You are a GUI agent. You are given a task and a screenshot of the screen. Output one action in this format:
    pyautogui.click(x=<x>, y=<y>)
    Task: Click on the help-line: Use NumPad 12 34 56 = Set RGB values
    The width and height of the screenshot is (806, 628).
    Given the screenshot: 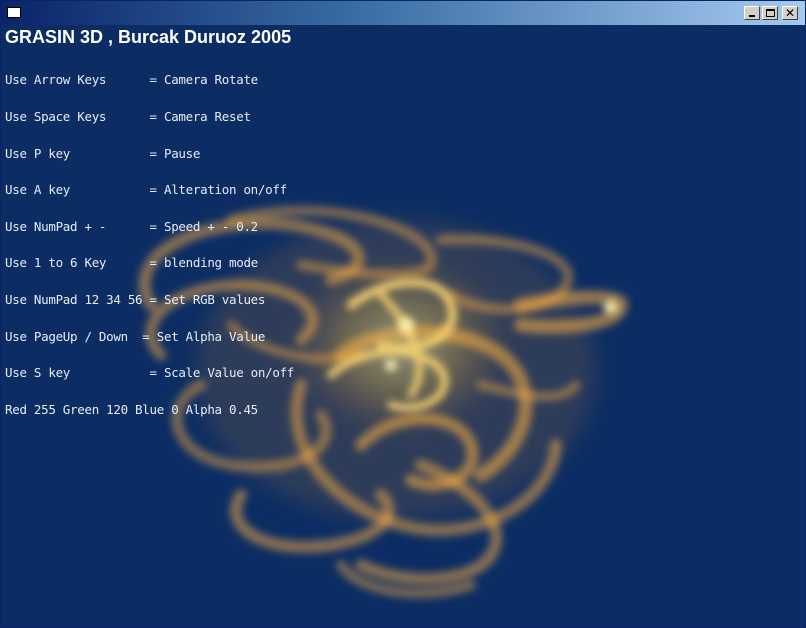 What is the action you would take?
    pyautogui.click(x=135, y=299)
    